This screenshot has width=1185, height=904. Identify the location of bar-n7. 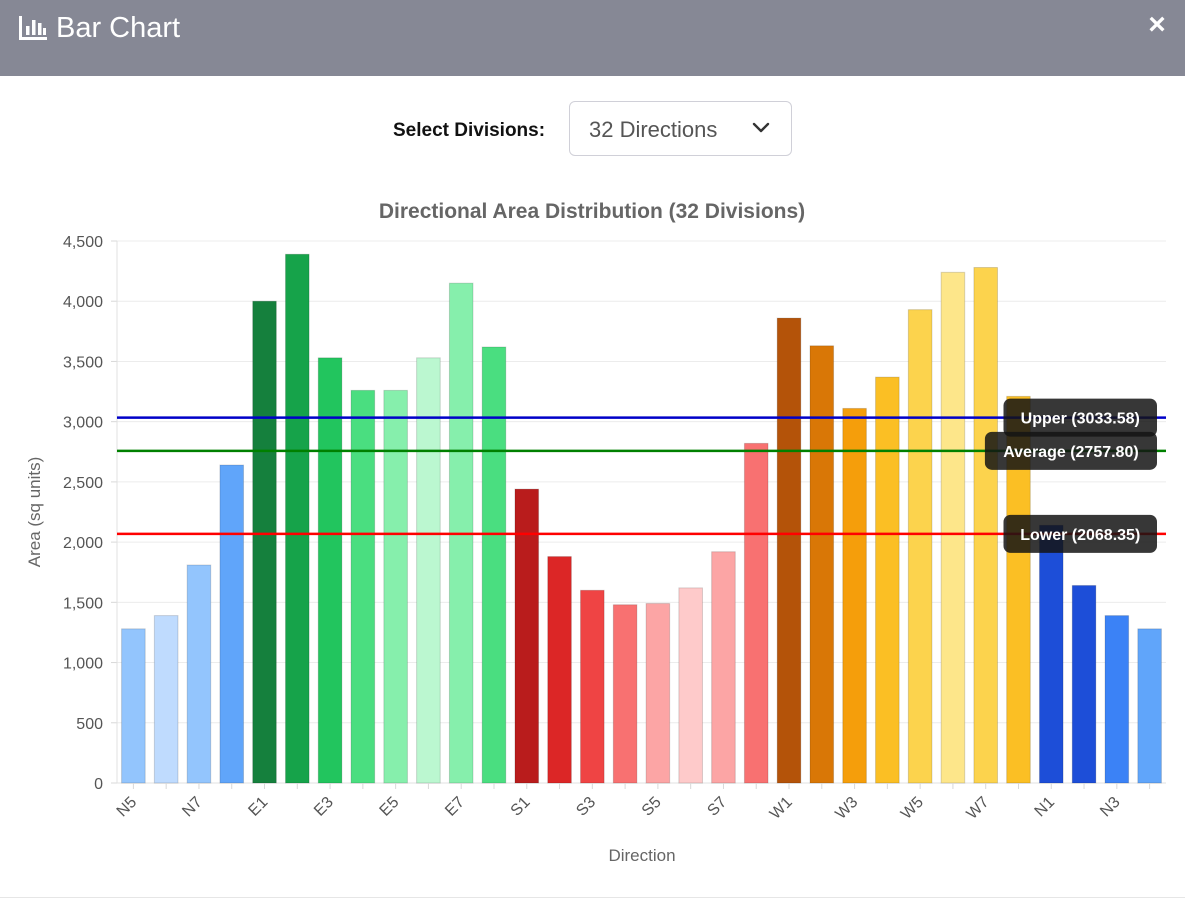
(199, 674).